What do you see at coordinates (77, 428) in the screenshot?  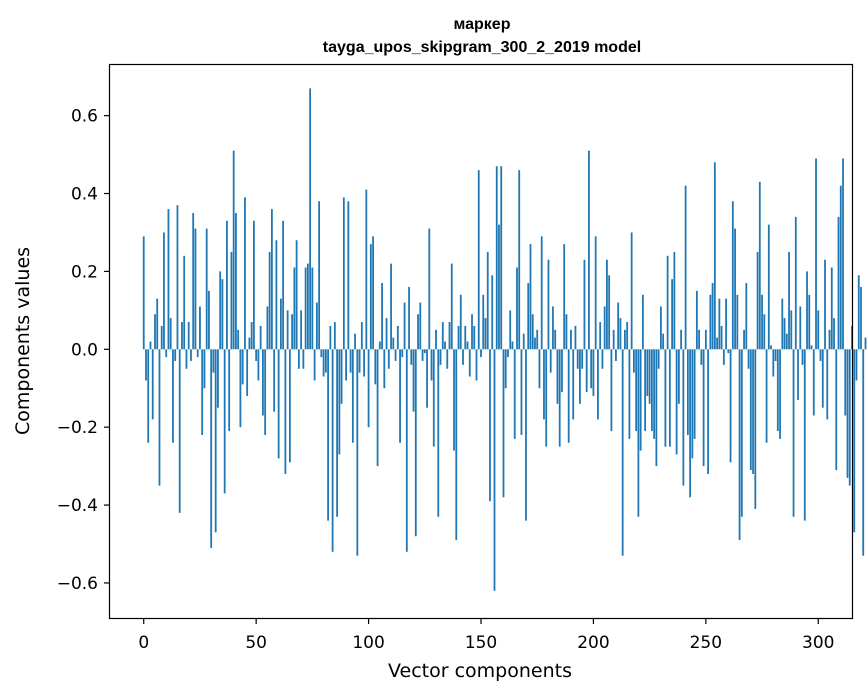 I see `y-tick-label-2: −0.2` at bounding box center [77, 428].